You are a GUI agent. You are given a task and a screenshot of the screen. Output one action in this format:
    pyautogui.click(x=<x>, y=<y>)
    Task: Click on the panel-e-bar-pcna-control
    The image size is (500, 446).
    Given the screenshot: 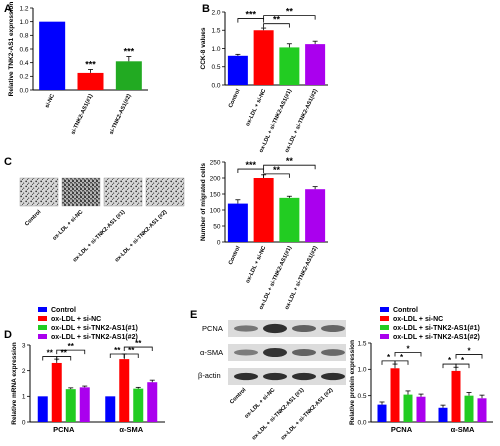 What is the action you would take?
    pyautogui.click(x=382, y=413)
    